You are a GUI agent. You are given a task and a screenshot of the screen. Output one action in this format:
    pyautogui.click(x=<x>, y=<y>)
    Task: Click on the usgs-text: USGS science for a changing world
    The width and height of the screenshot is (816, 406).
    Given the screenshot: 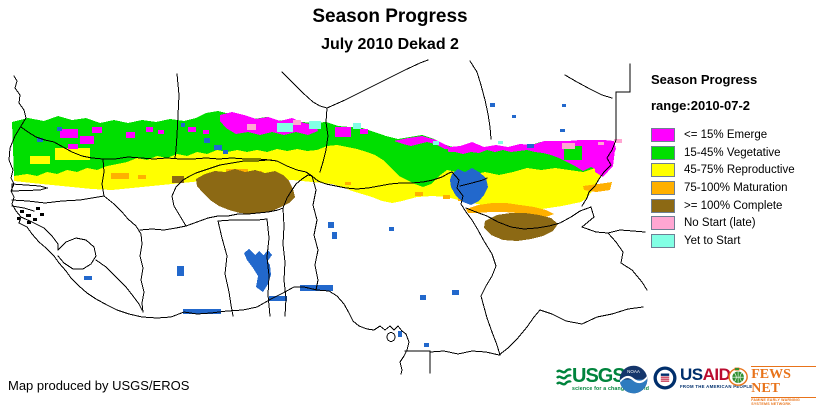 What is the action you would take?
    pyautogui.click(x=610, y=379)
    